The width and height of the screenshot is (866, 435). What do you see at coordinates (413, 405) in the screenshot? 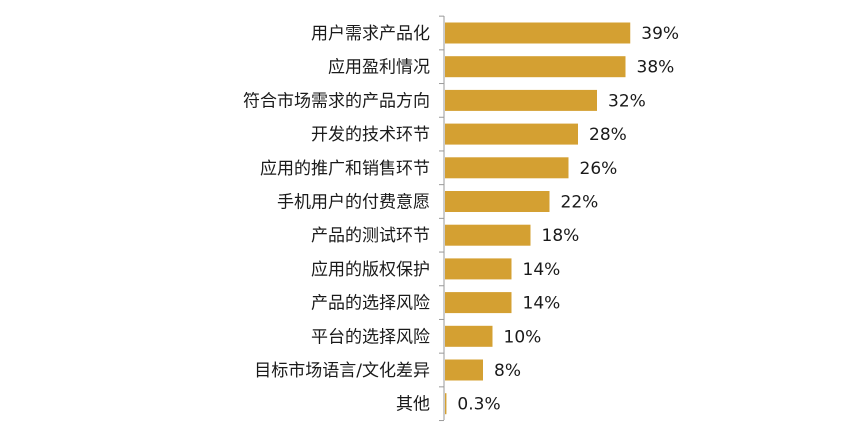
I see `category-label: 其他` at bounding box center [413, 405].